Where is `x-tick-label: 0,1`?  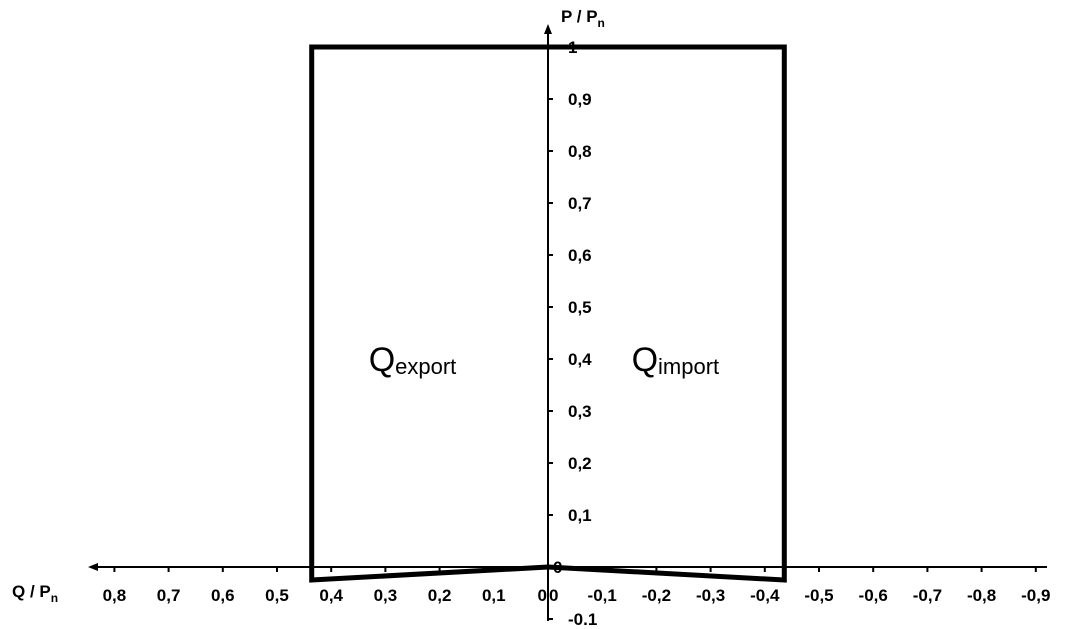
x-tick-label: 0,1 is located at coordinates (494, 595).